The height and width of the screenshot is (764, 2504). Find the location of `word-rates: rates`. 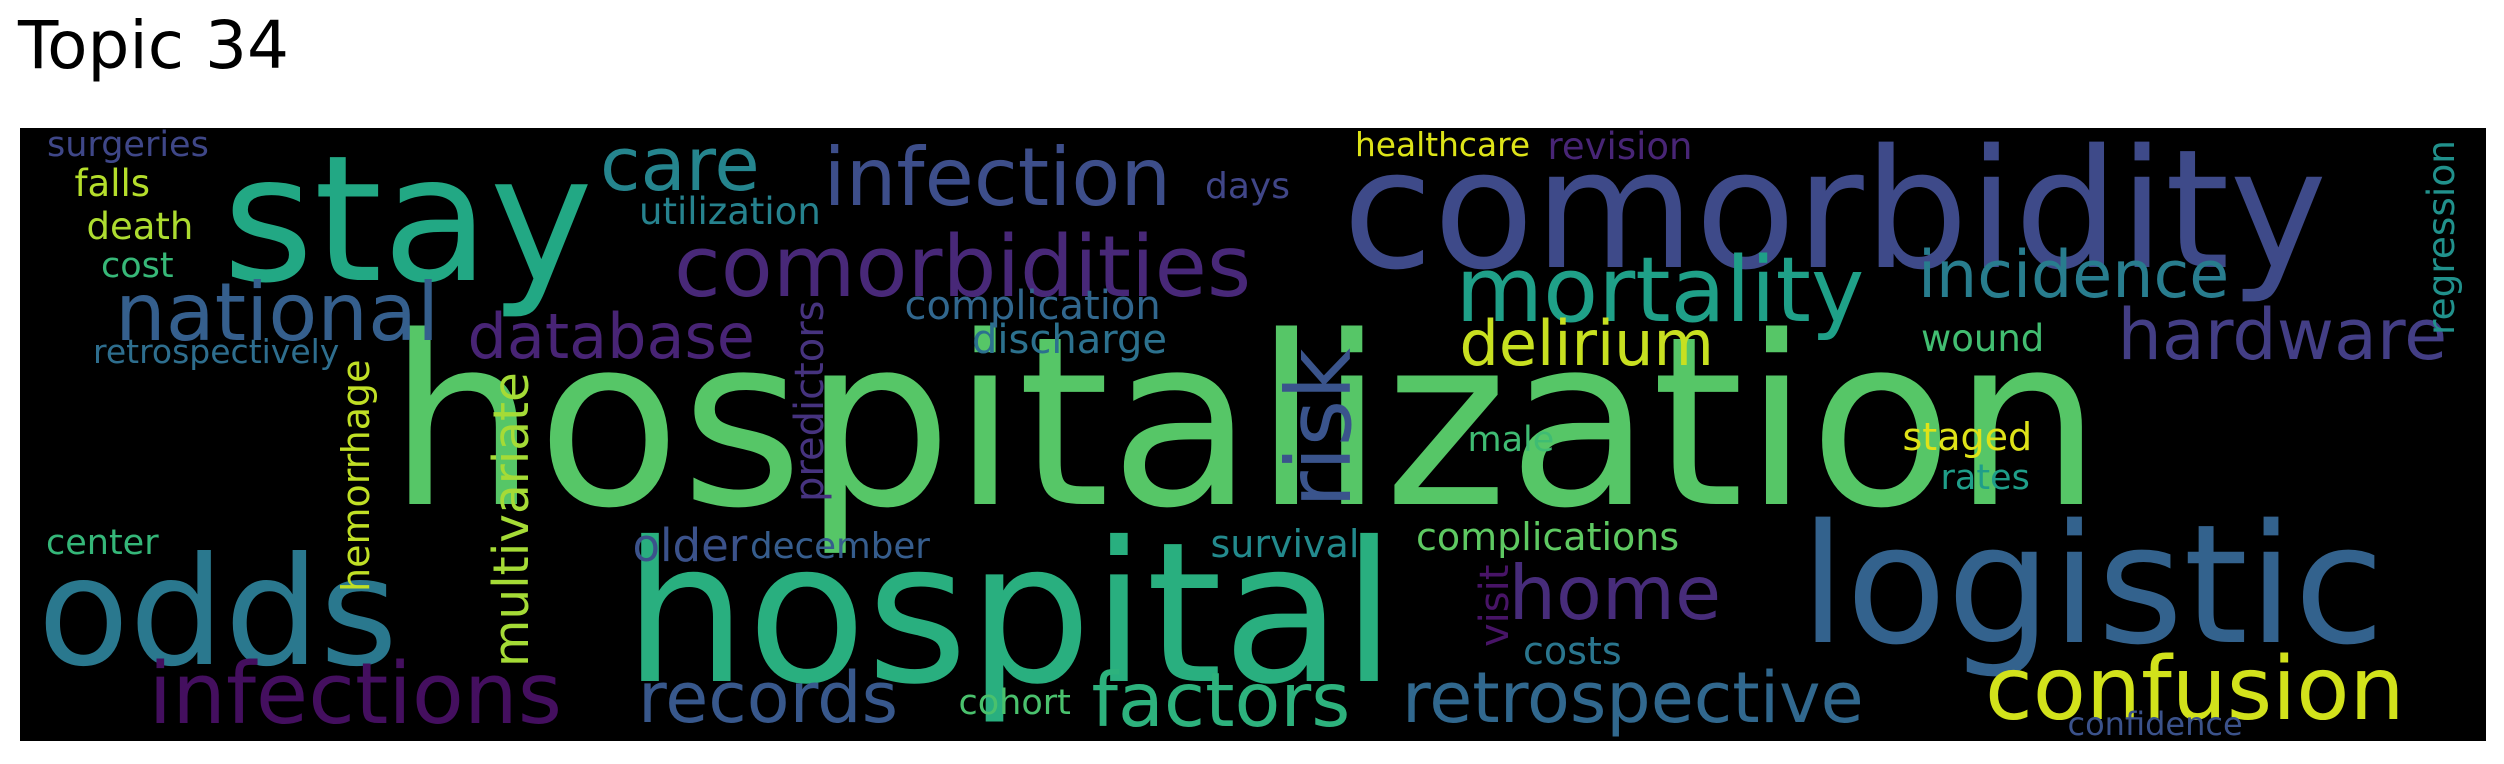

word-rates: rates is located at coordinates (1985, 478).